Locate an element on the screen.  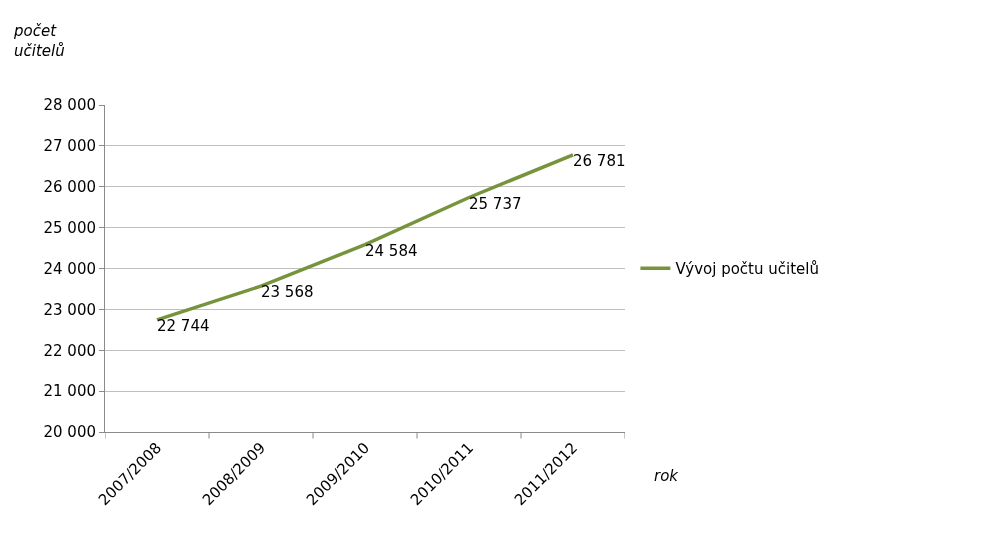
y-axis-title: počet učitelů is located at coordinates (39, 41).